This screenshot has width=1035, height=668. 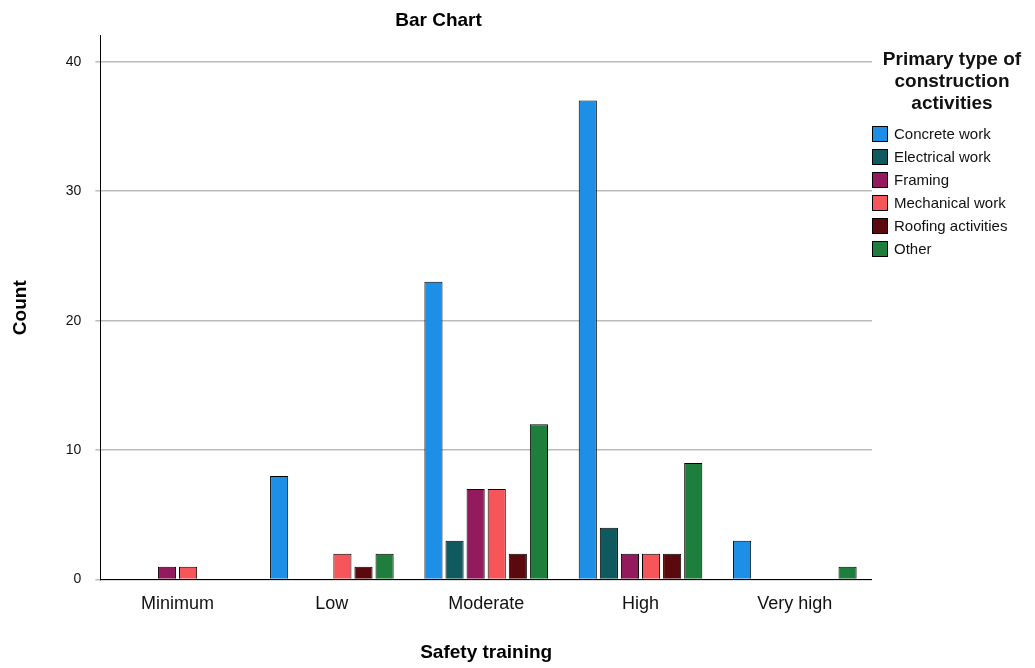 What do you see at coordinates (486, 651) in the screenshot?
I see `x-axis-title: Safety training` at bounding box center [486, 651].